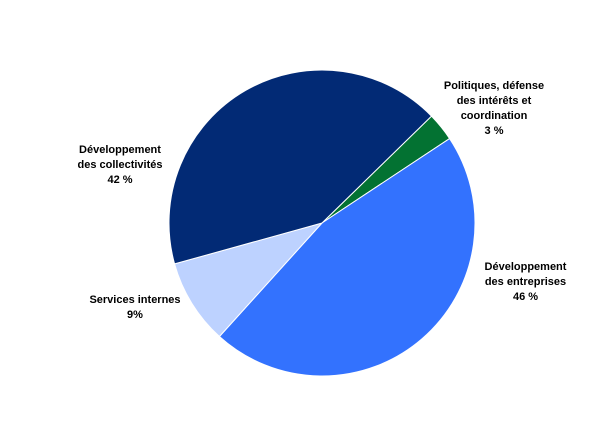 Image resolution: width=593 pixels, height=423 pixels. I want to click on label-services-internes: Services internes 9%, so click(135, 308).